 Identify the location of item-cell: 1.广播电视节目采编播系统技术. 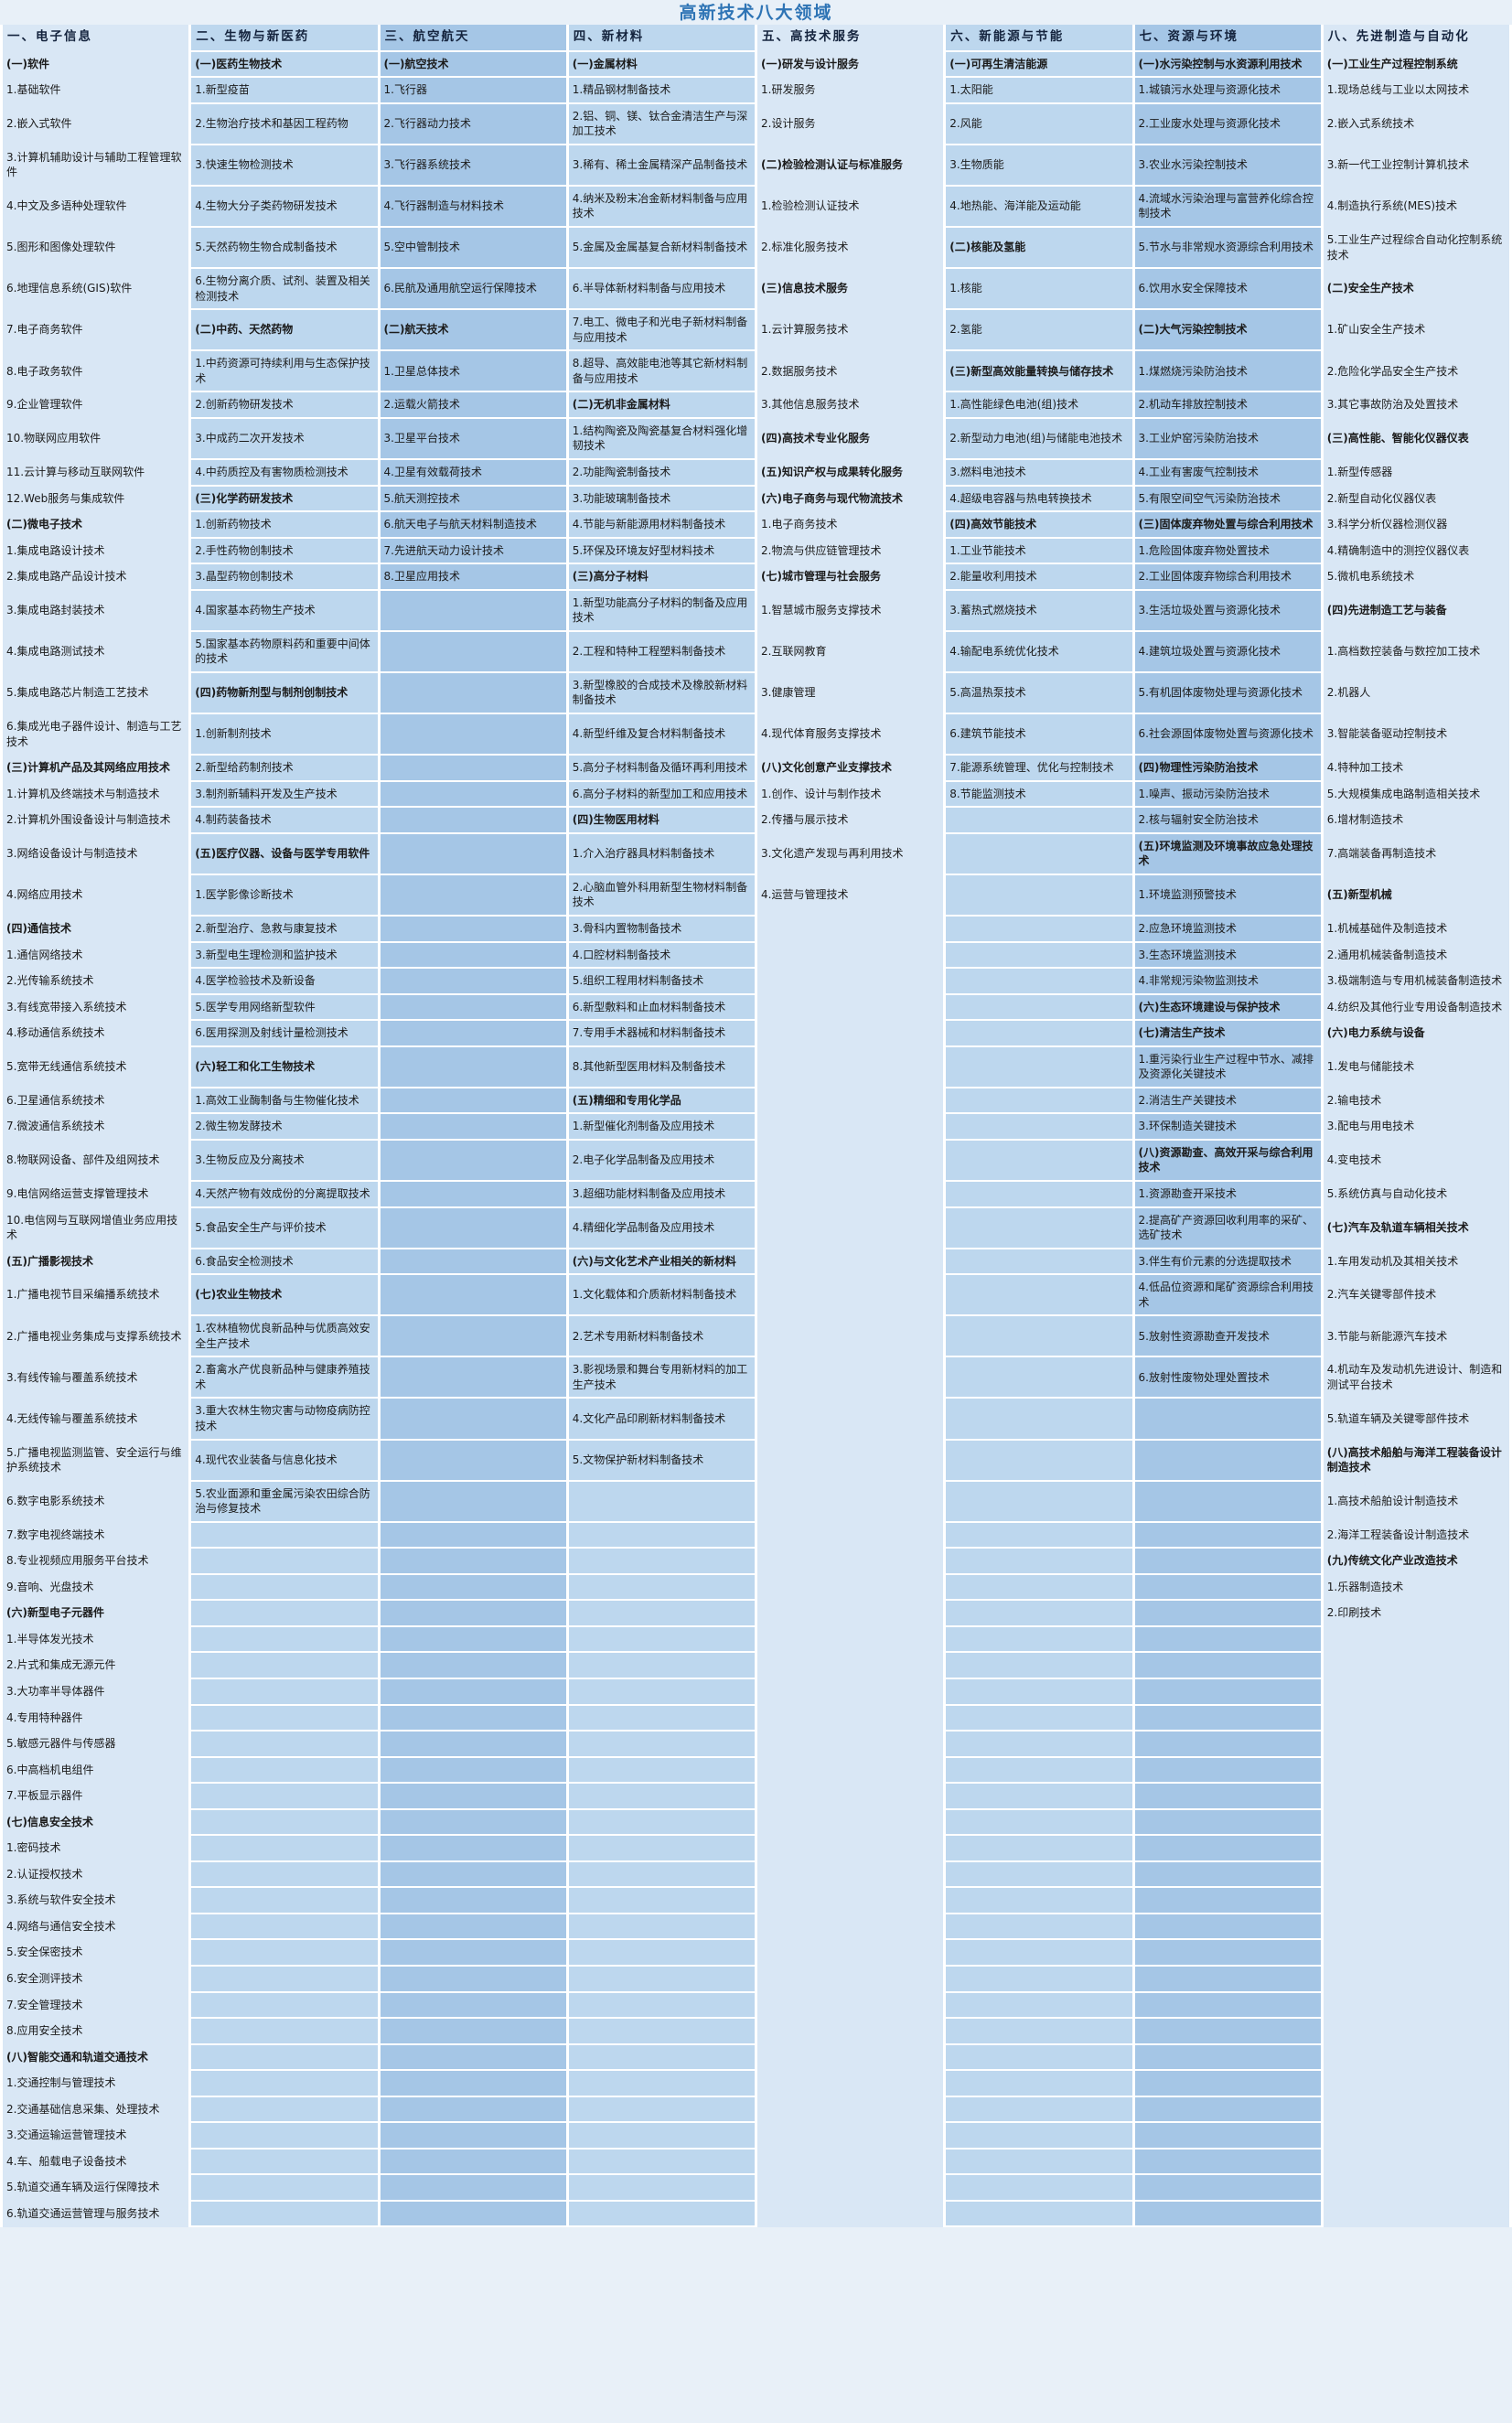
(96, 1296).